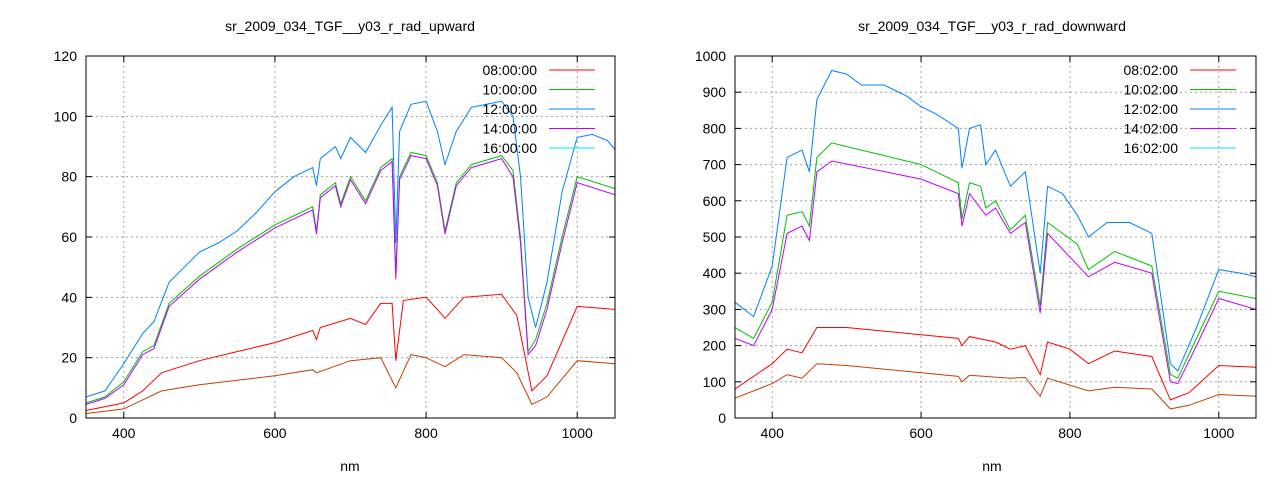  I want to click on legend-label: 16:00:00, so click(510, 148).